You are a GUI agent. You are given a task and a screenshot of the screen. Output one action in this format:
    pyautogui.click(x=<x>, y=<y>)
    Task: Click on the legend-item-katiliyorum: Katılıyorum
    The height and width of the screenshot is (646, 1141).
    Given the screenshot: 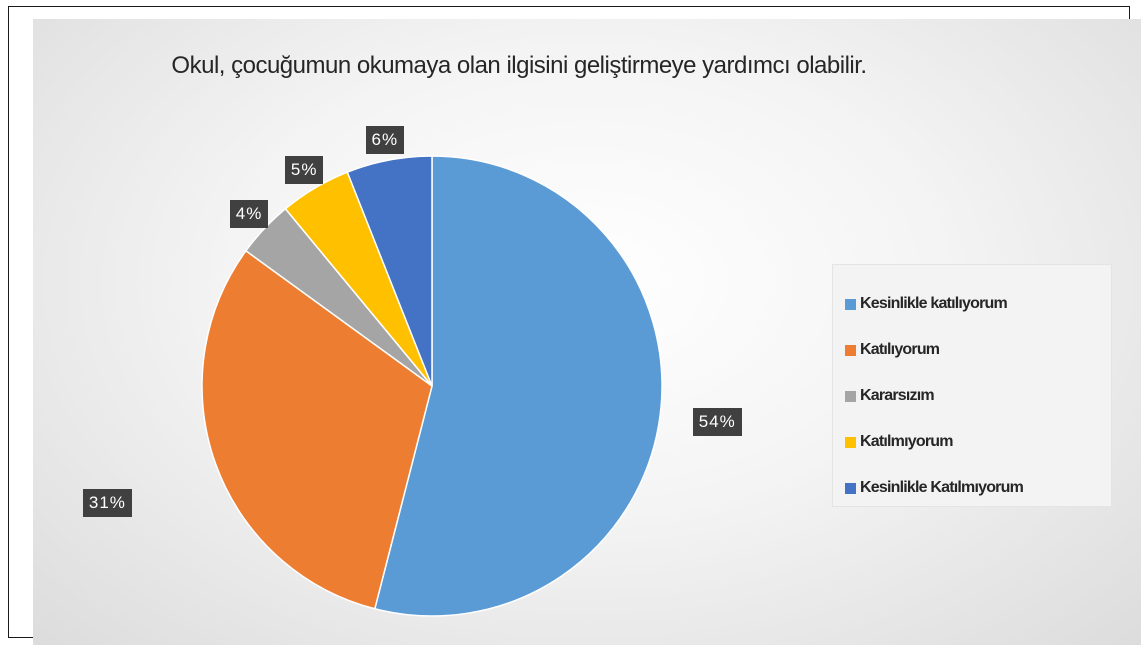 What is the action you would take?
    pyautogui.click(x=978, y=350)
    